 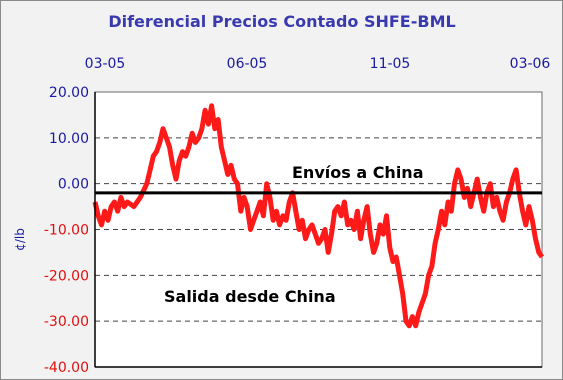 I want to click on x-tick-label: 03-06, so click(x=530, y=64).